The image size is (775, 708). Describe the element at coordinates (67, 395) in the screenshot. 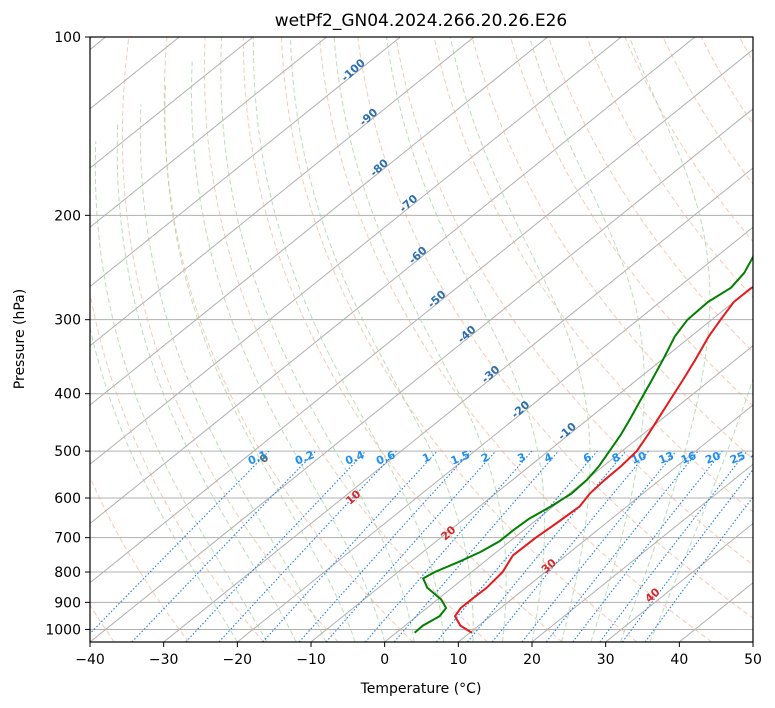

I see `y-tick-label: 400` at that location.